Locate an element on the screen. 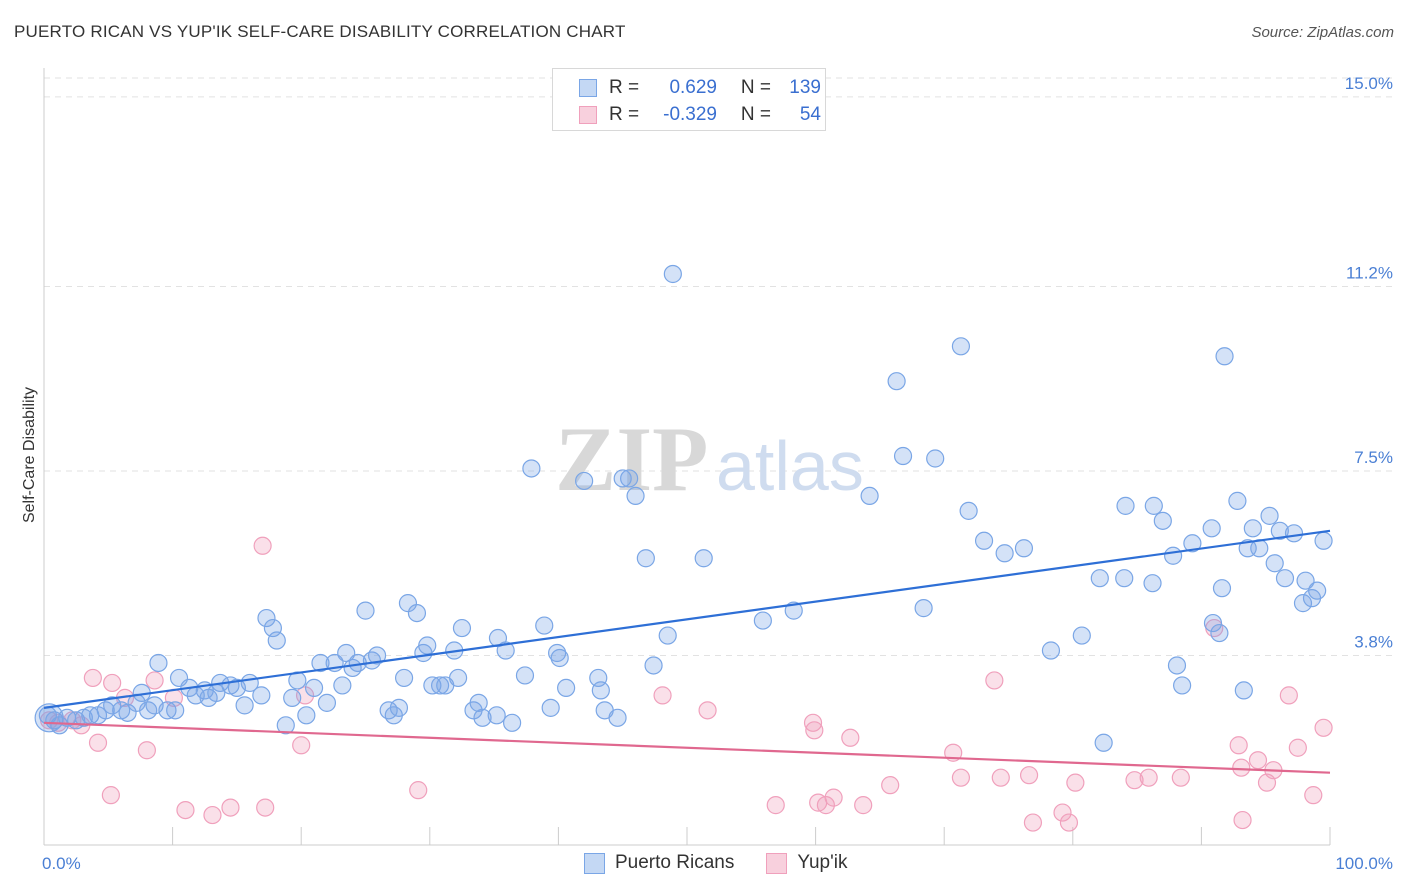 This screenshot has width=1406, height=892. legend-row-yupik: R = -0.329 N = 54 is located at coordinates (700, 115).